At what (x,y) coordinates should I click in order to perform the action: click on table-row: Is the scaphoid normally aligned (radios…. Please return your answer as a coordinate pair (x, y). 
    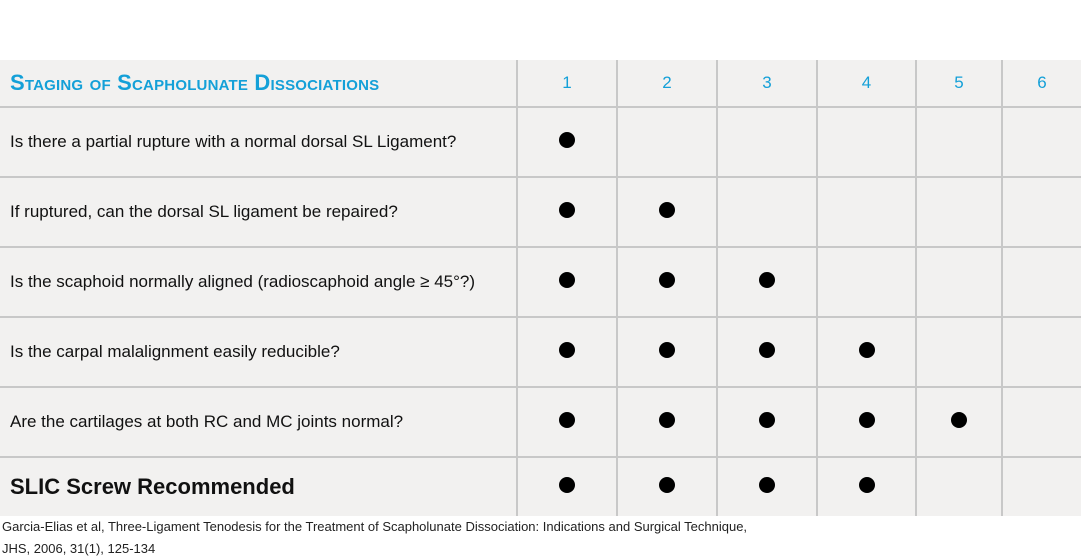
    Looking at the image, I should click on (540, 282).